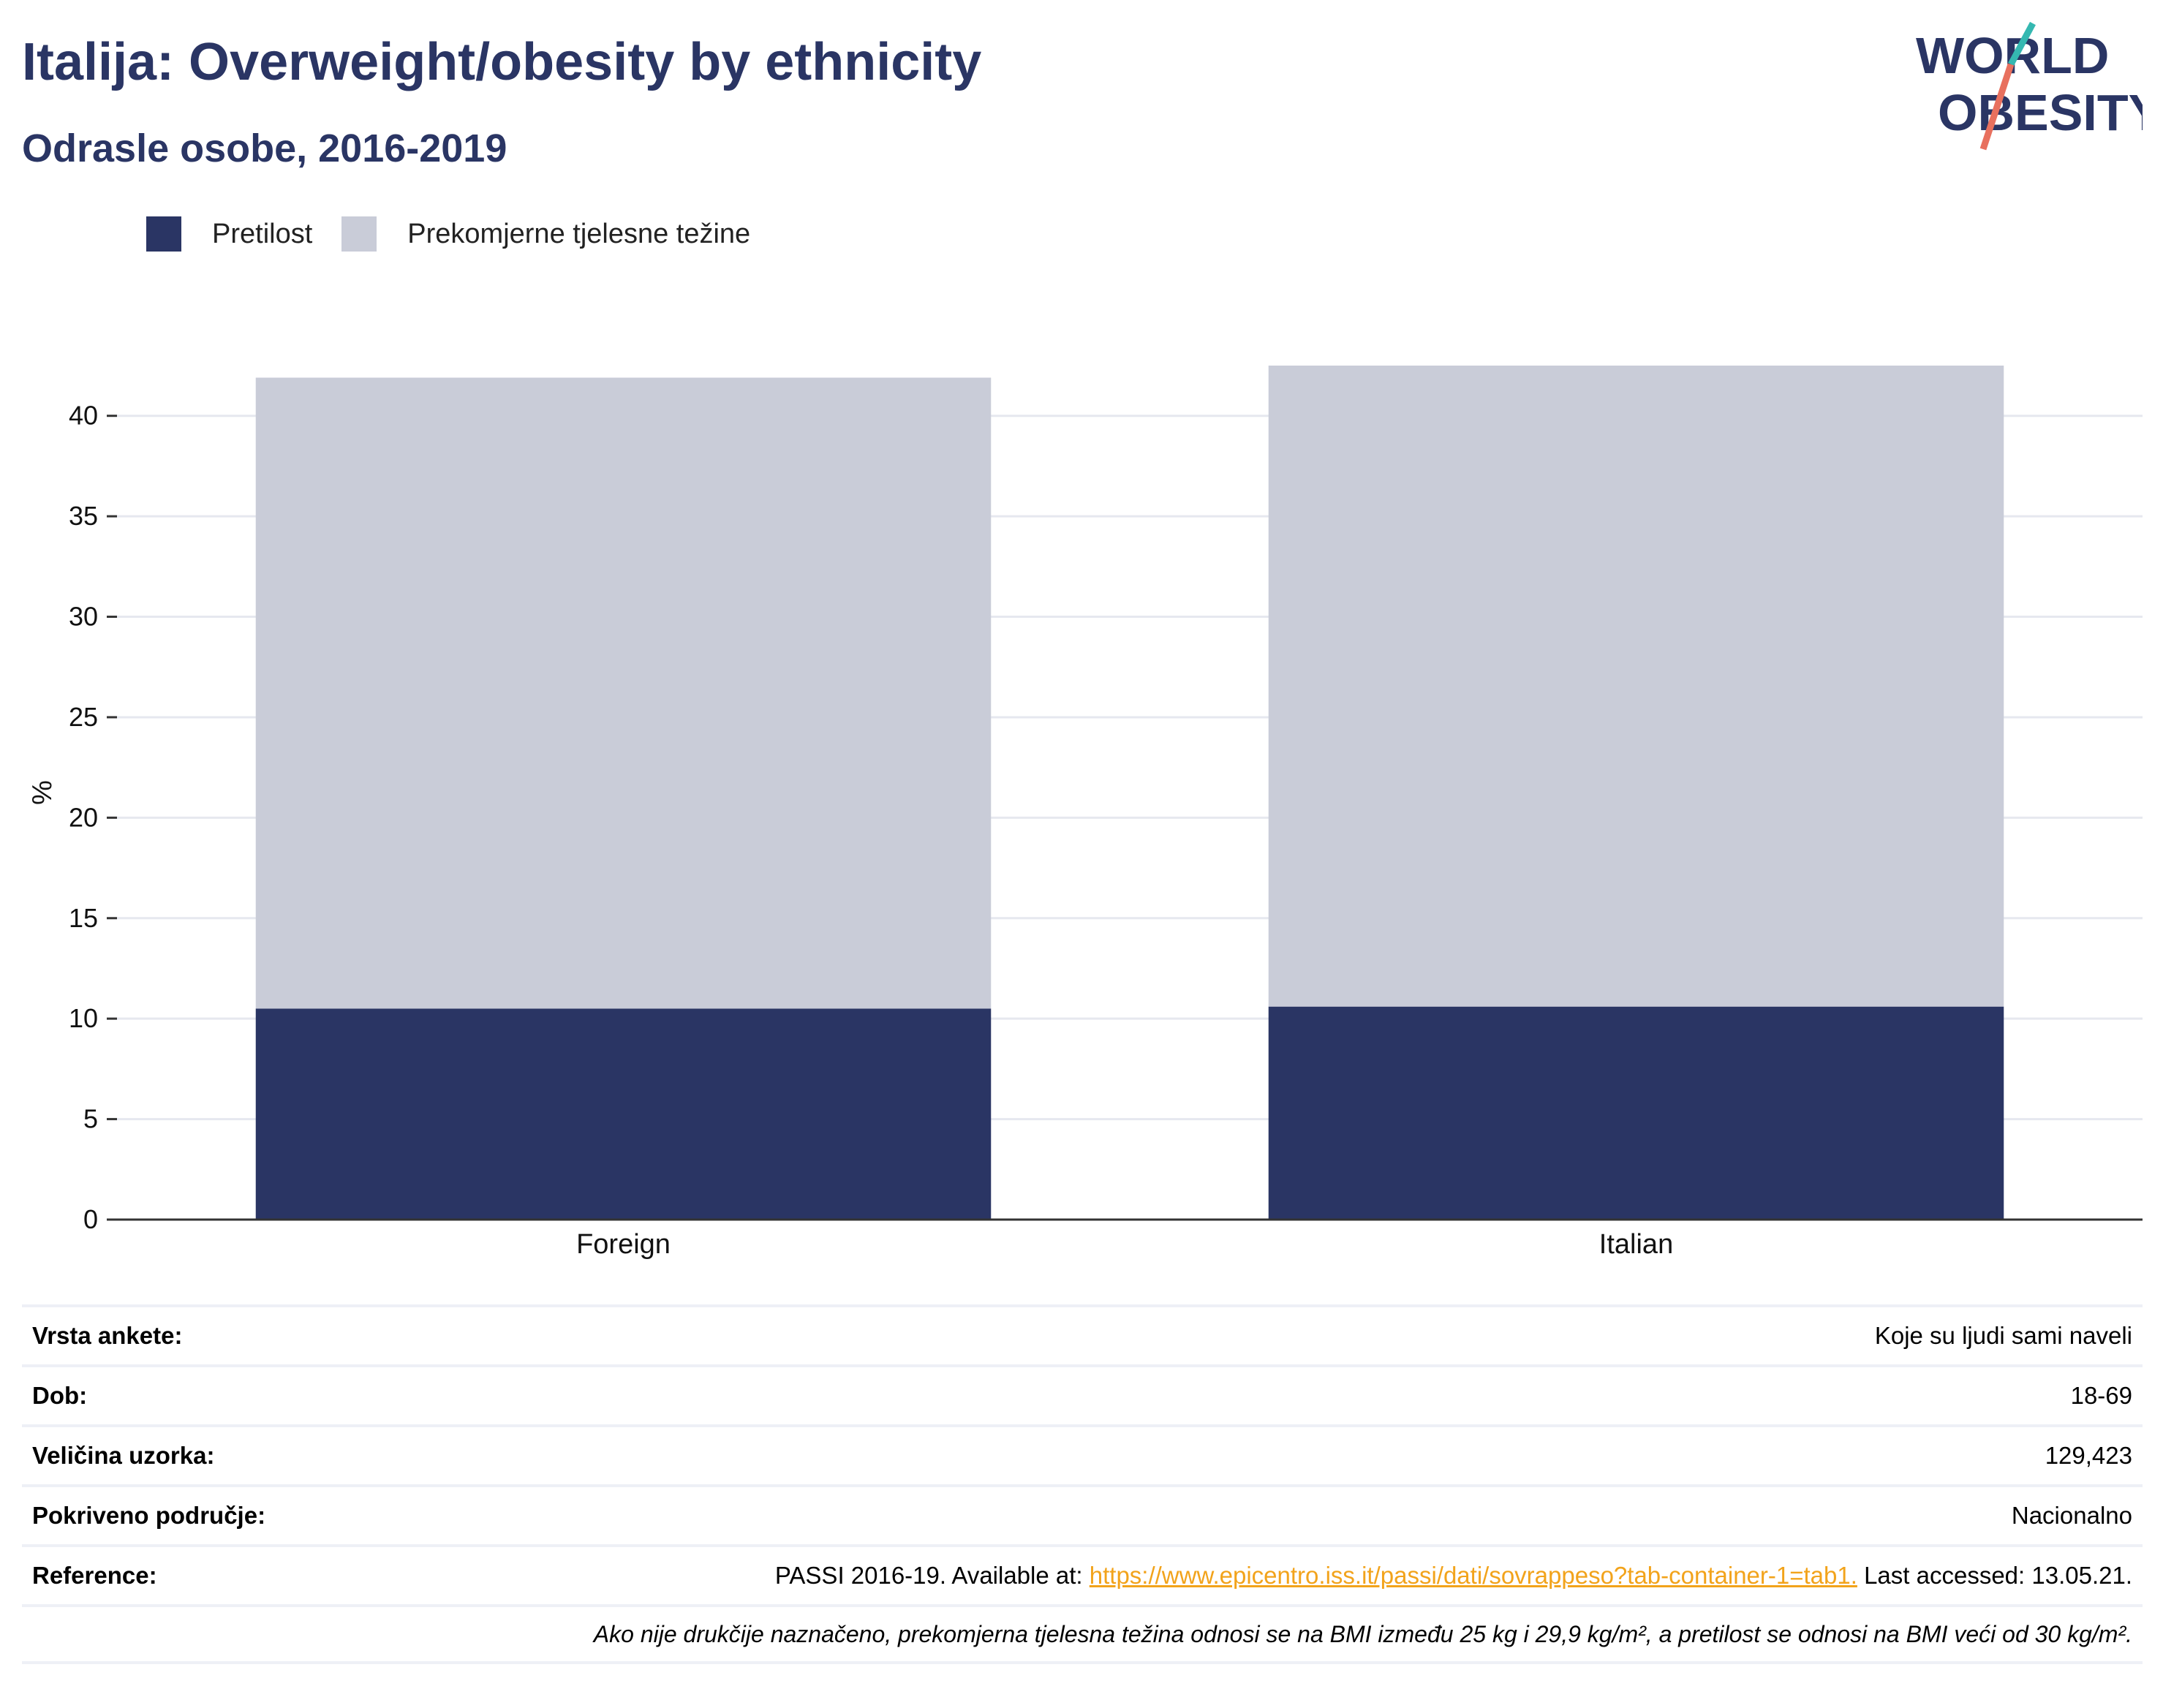 The width and height of the screenshot is (2163, 1708). Describe the element at coordinates (164, 234) in the screenshot. I see `legend-swatch-obesity` at that location.